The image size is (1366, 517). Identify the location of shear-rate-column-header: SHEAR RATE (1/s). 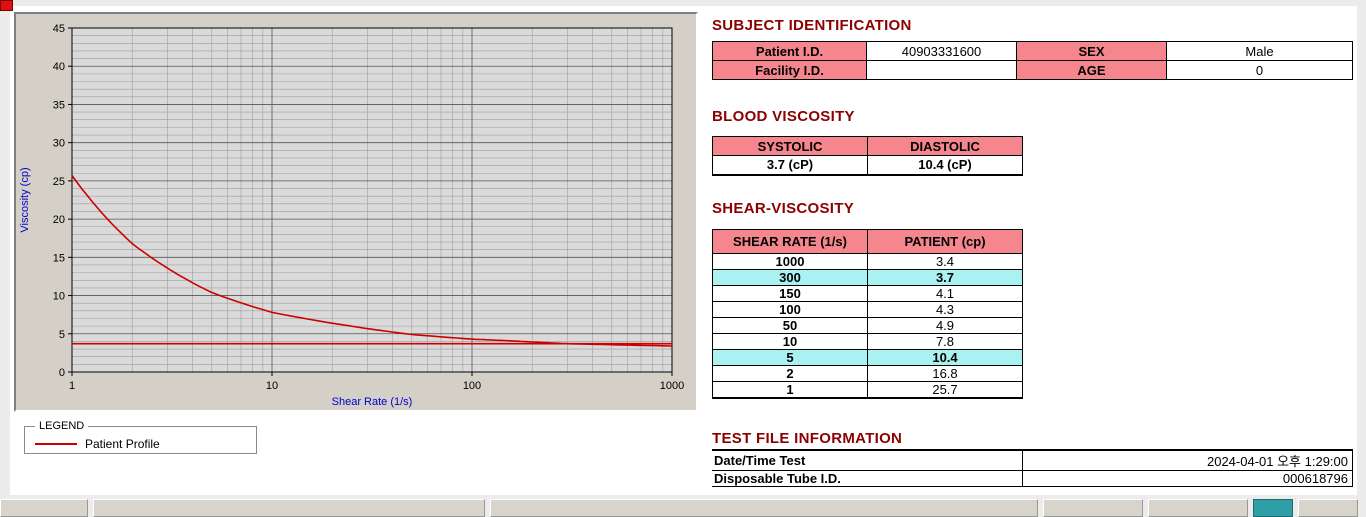
(790, 241).